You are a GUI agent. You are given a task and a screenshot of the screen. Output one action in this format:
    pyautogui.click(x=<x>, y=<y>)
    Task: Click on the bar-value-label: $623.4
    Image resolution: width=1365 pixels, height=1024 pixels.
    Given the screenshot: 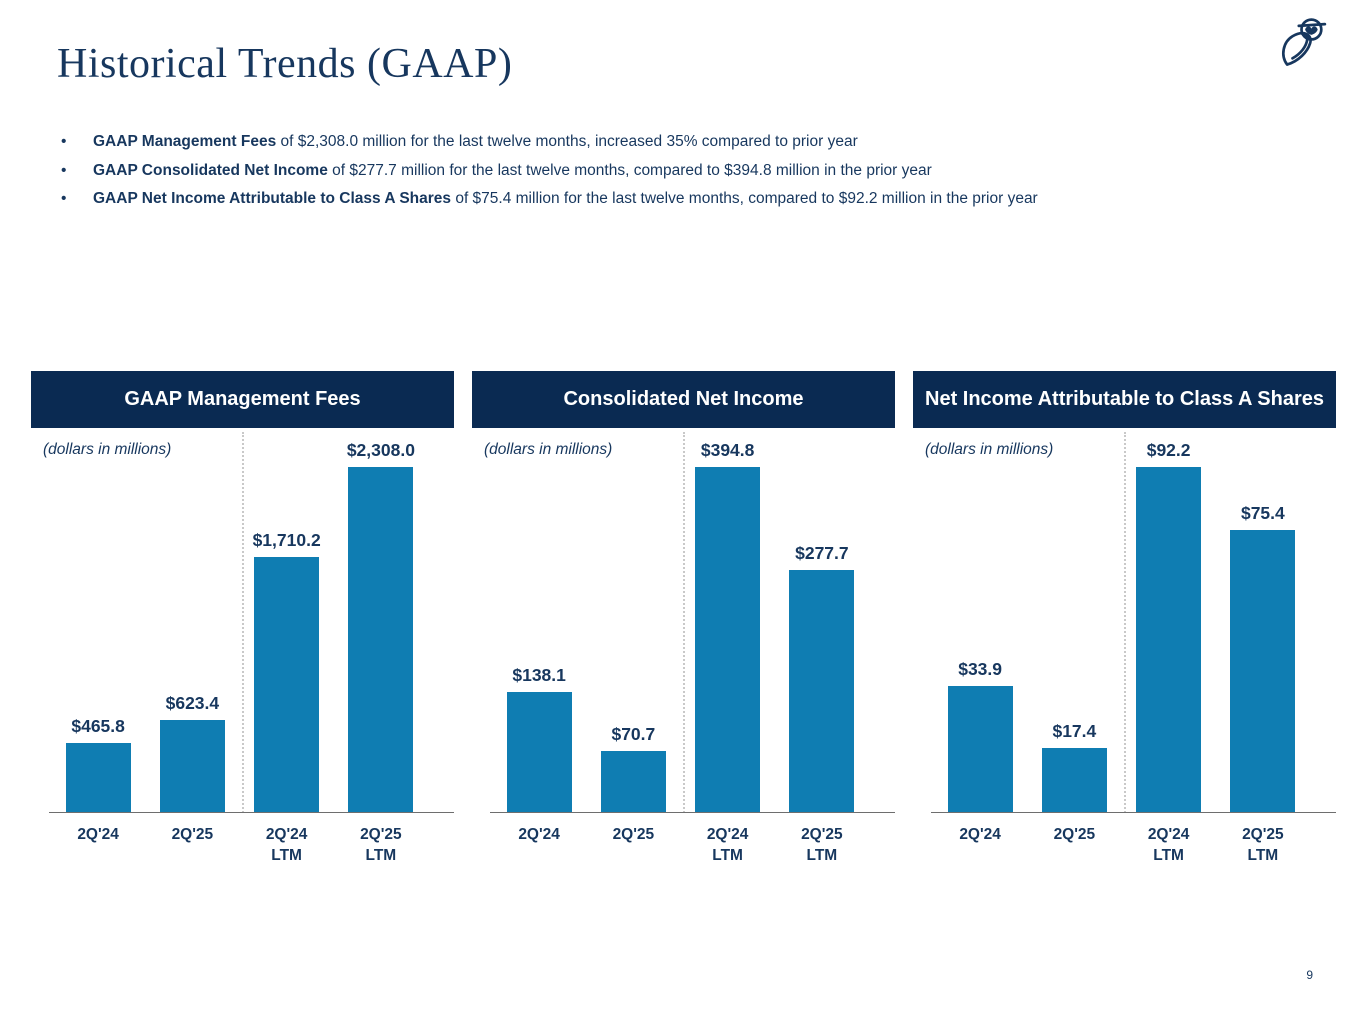 What is the action you would take?
    pyautogui.click(x=192, y=703)
    